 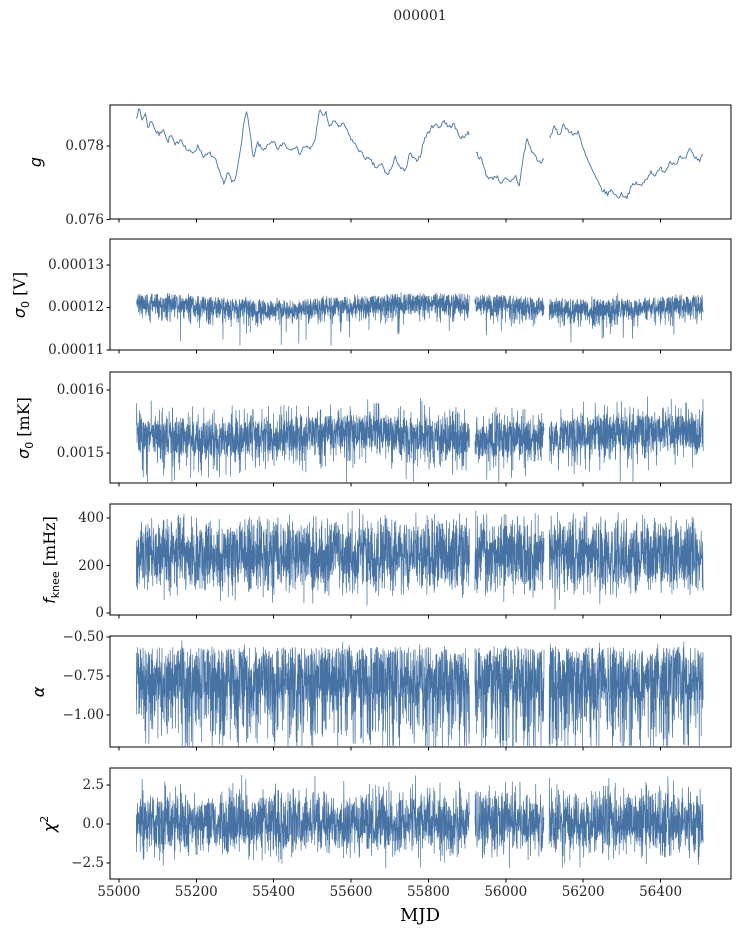 What do you see at coordinates (83, 636) in the screenshot?
I see `y-tick-label: −0.50` at bounding box center [83, 636].